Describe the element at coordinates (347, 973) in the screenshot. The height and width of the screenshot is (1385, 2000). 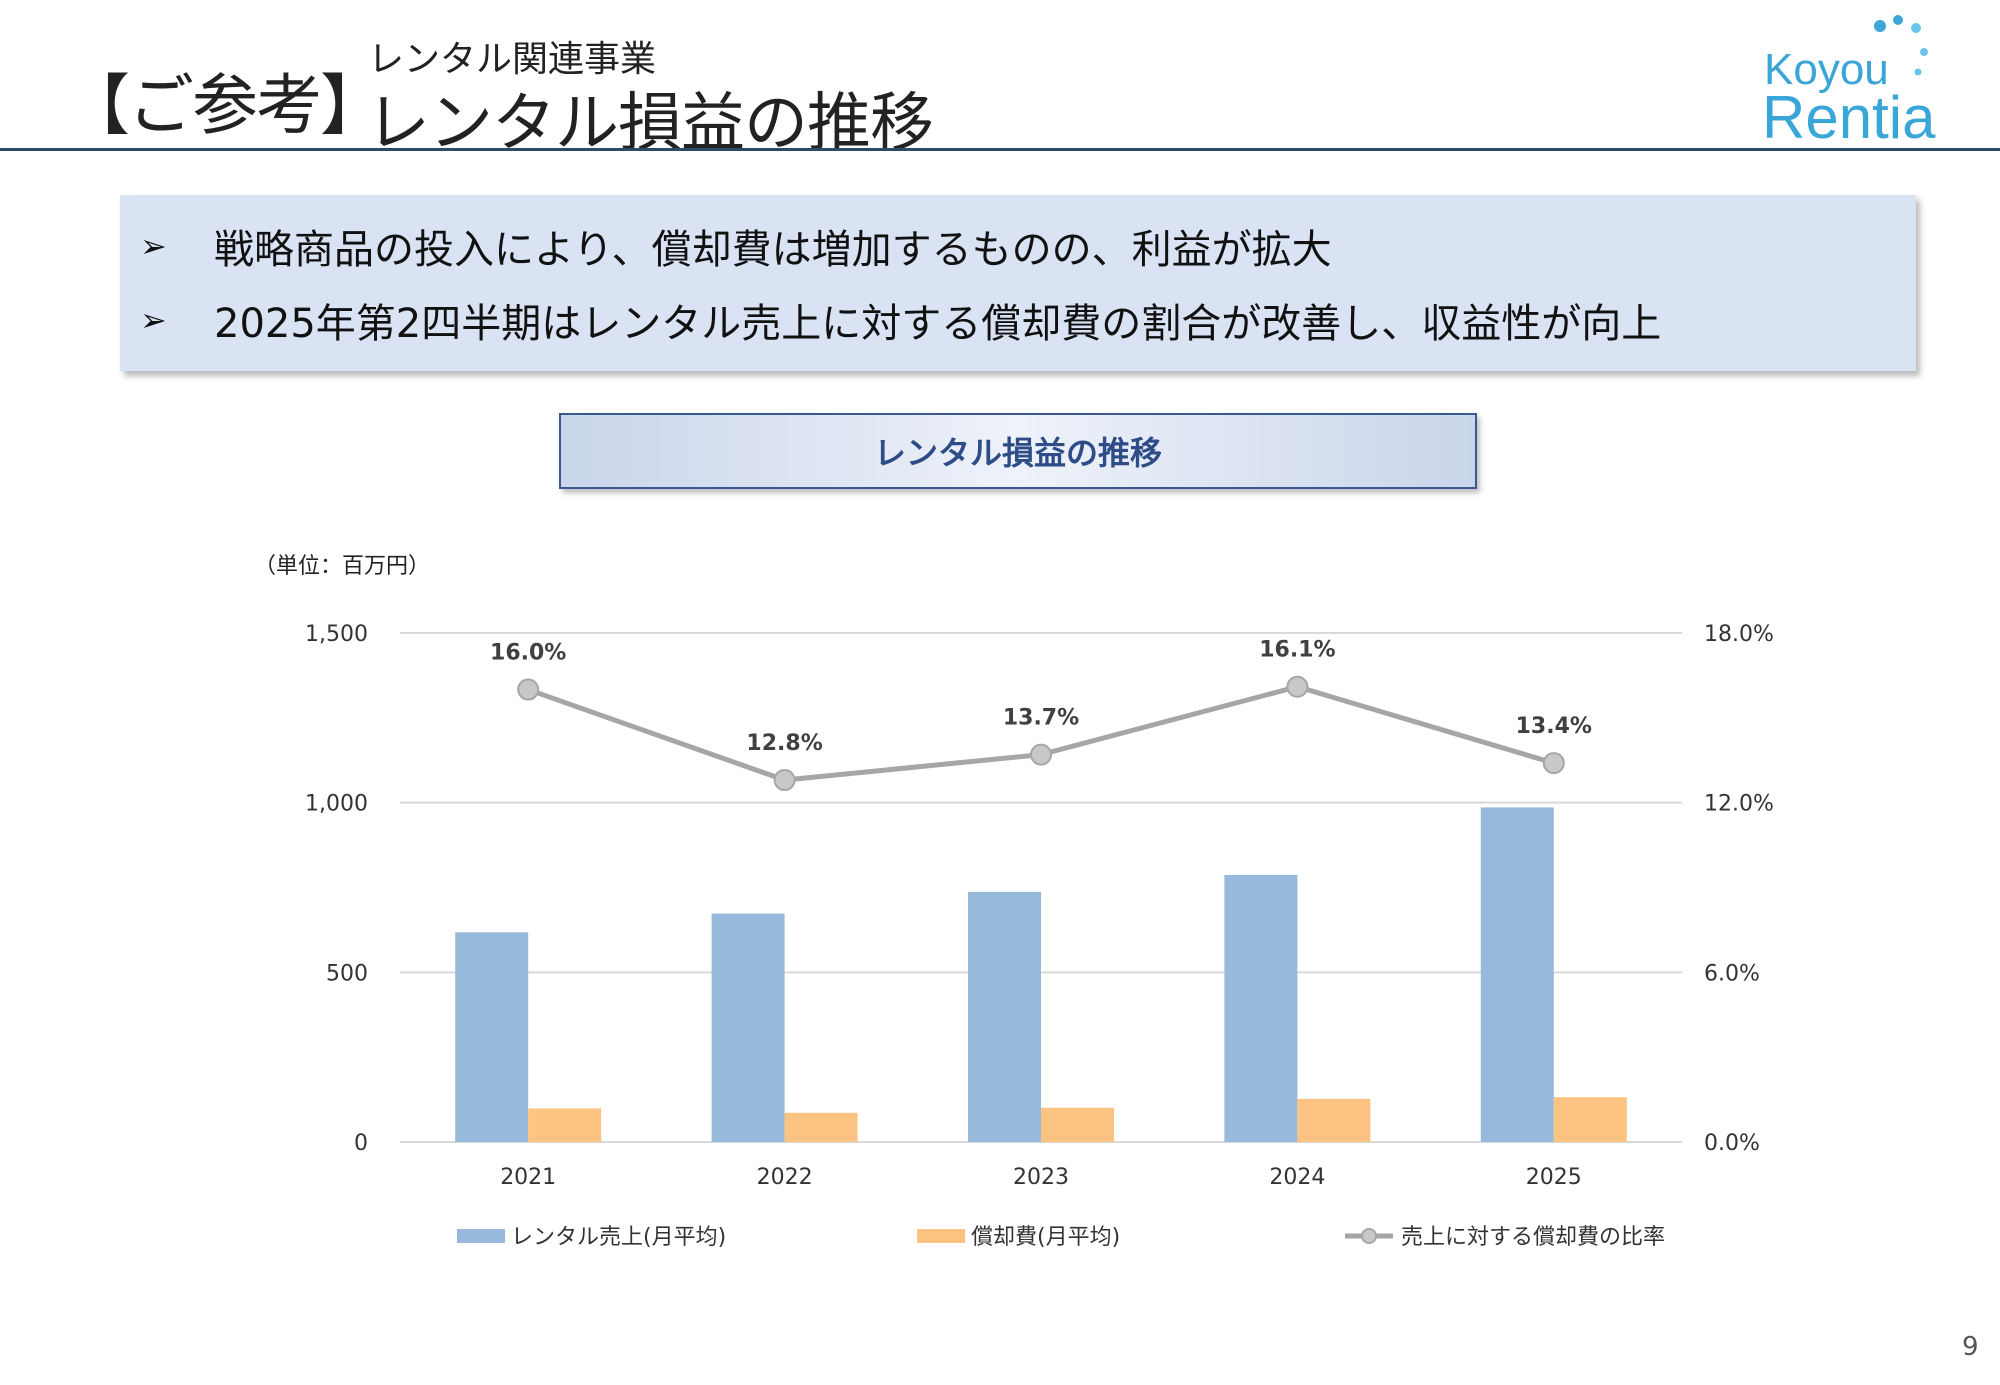
I see `y-left-tick-label: 500` at that location.